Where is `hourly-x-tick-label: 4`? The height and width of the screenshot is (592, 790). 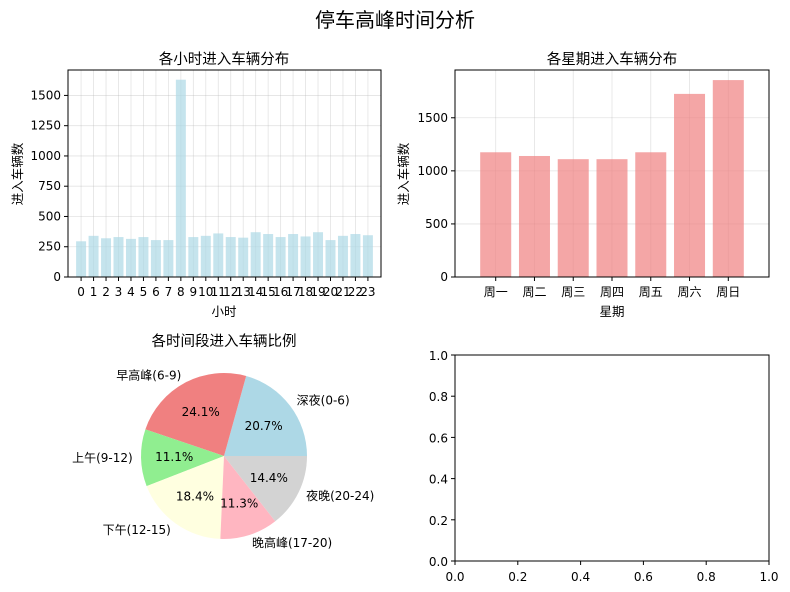
hourly-x-tick-label: 4 is located at coordinates (131, 292).